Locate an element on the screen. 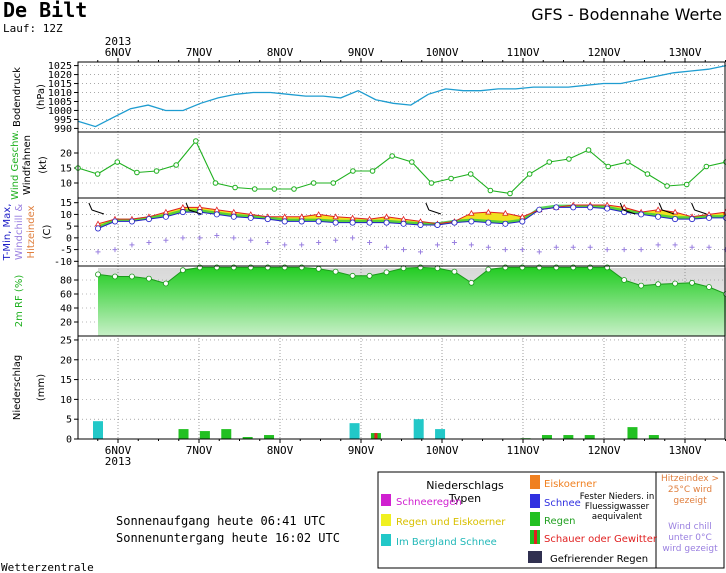  temp-ylabel-3: Hitzeindex is located at coordinates (31, 231).